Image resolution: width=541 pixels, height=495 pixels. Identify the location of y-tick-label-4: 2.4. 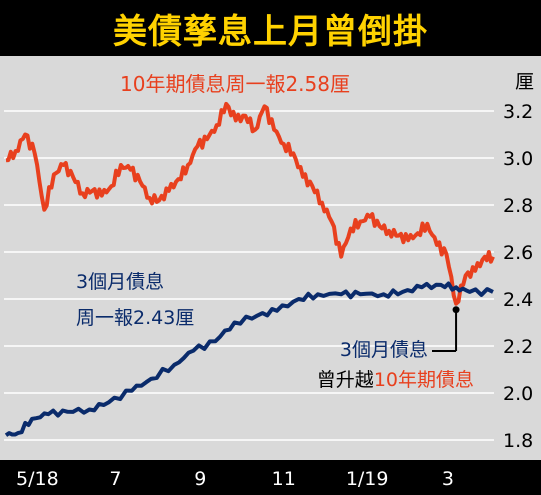
(518, 300).